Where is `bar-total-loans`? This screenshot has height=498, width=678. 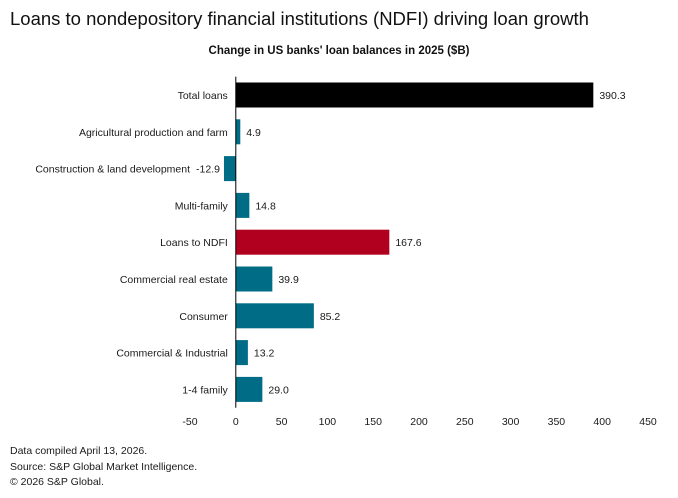 bar-total-loans is located at coordinates (414, 95).